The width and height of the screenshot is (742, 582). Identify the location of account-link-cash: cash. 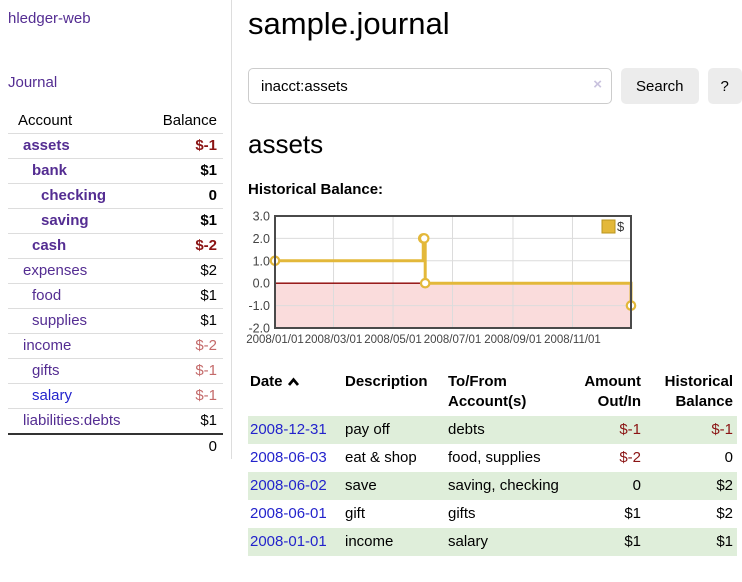
(49, 245).